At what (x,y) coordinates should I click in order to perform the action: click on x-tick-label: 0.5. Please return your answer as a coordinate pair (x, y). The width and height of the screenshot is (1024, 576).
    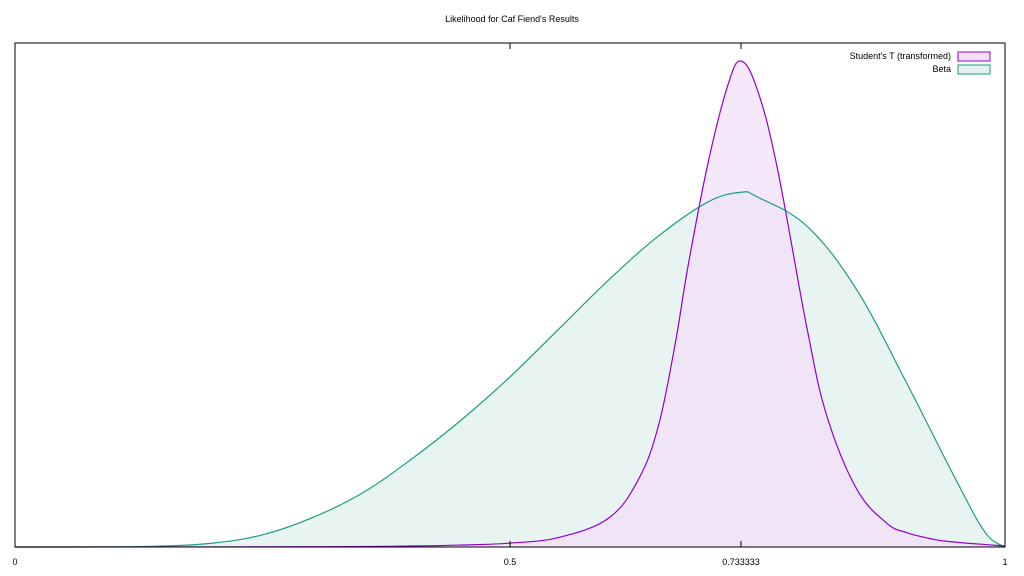
    Looking at the image, I should click on (510, 562).